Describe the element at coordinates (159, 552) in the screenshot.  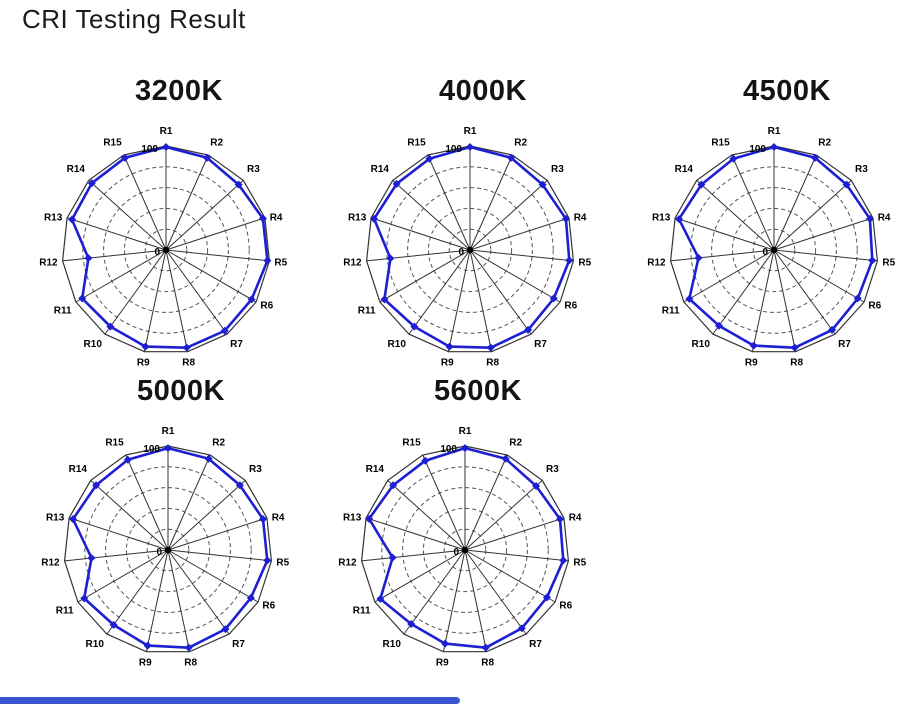
I see `scale-zero-label: 0` at that location.